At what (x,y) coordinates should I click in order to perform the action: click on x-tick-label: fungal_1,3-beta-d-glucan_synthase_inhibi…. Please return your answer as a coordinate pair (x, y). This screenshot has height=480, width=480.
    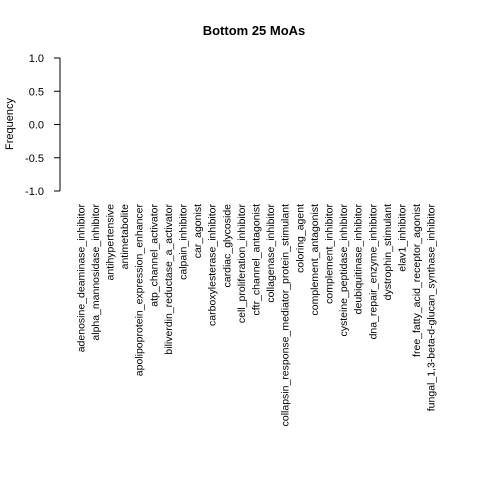
    Looking at the image, I should click on (432, 308).